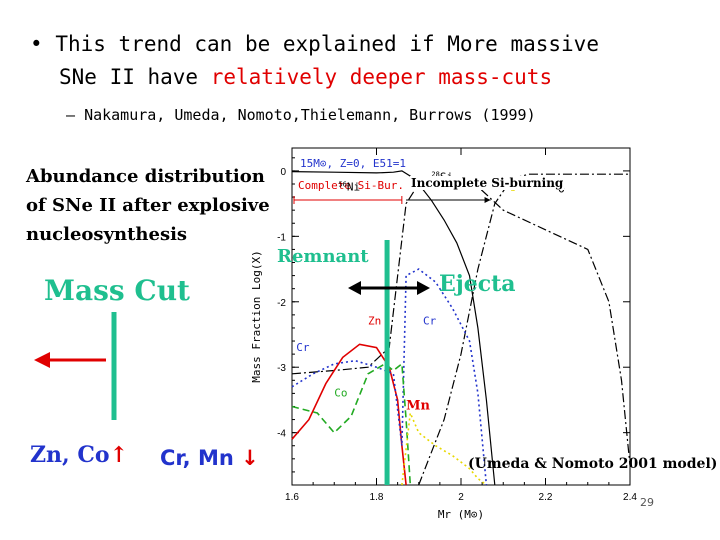  Describe the element at coordinates (593, 464) in the screenshot. I see `citation: (Umeda & Nomoto 2001 model)` at that location.